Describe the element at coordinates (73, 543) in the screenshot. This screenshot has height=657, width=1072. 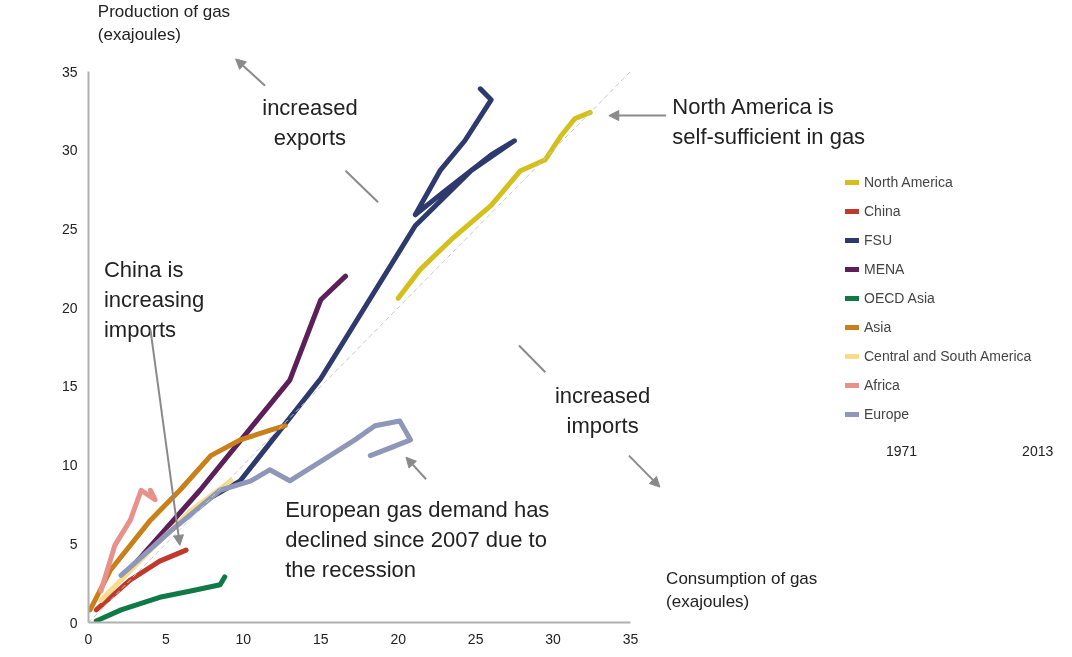
I see `y-tick-label: 5` at that location.